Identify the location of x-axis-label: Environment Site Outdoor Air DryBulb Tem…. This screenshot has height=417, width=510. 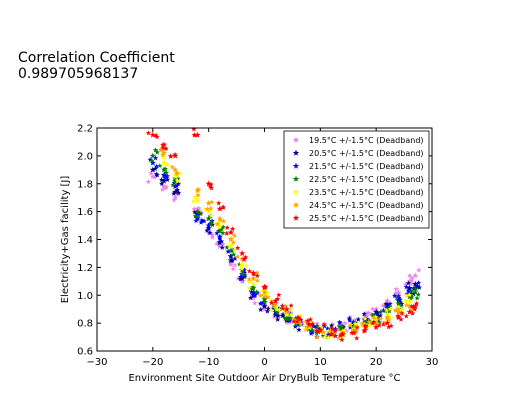
(264, 378).